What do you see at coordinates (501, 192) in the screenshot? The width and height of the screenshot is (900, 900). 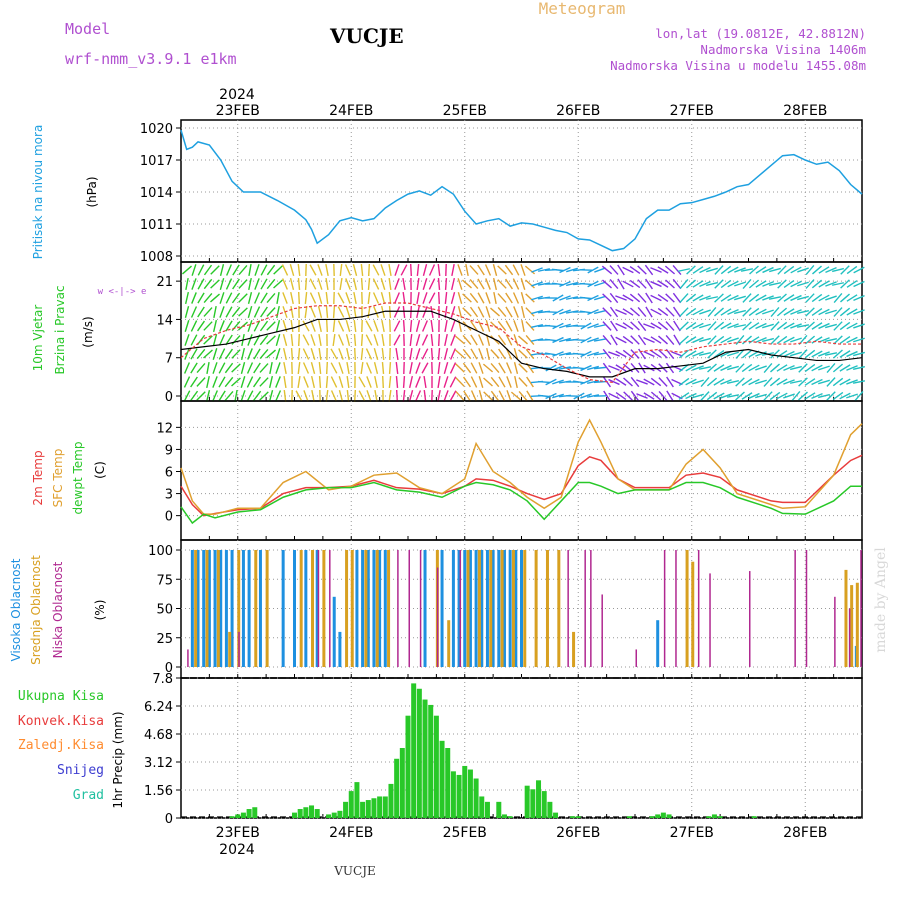 I see `panel-pressure: 1020 1017 1014 1011 1008` at bounding box center [501, 192].